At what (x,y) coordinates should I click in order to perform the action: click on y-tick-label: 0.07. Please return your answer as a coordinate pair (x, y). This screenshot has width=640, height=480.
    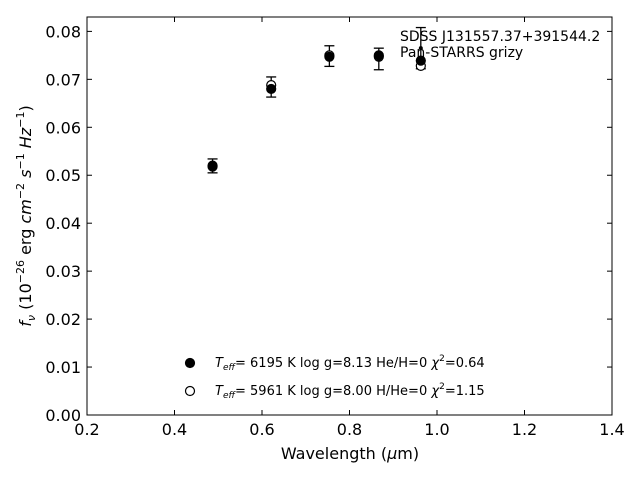
    Looking at the image, I should click on (63, 79).